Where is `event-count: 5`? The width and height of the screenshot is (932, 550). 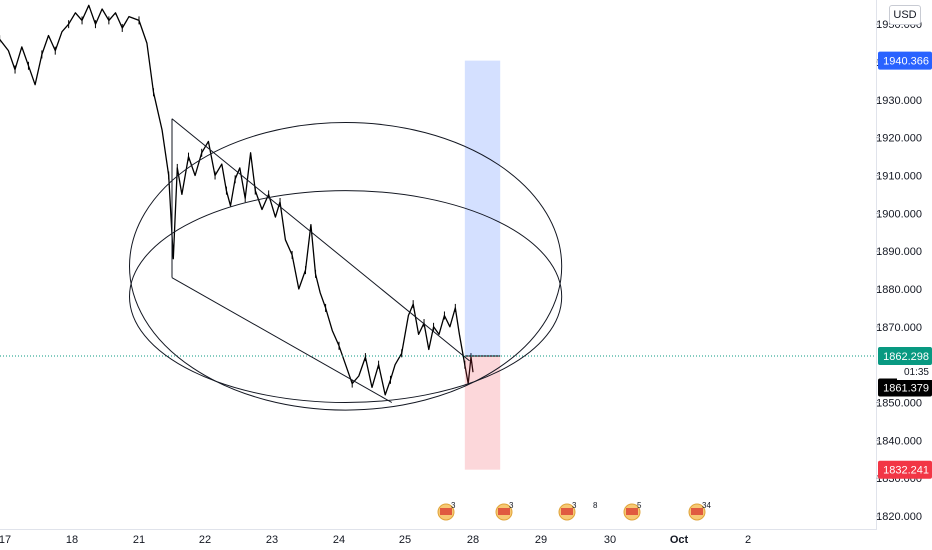
event-count: 5 is located at coordinates (639, 505).